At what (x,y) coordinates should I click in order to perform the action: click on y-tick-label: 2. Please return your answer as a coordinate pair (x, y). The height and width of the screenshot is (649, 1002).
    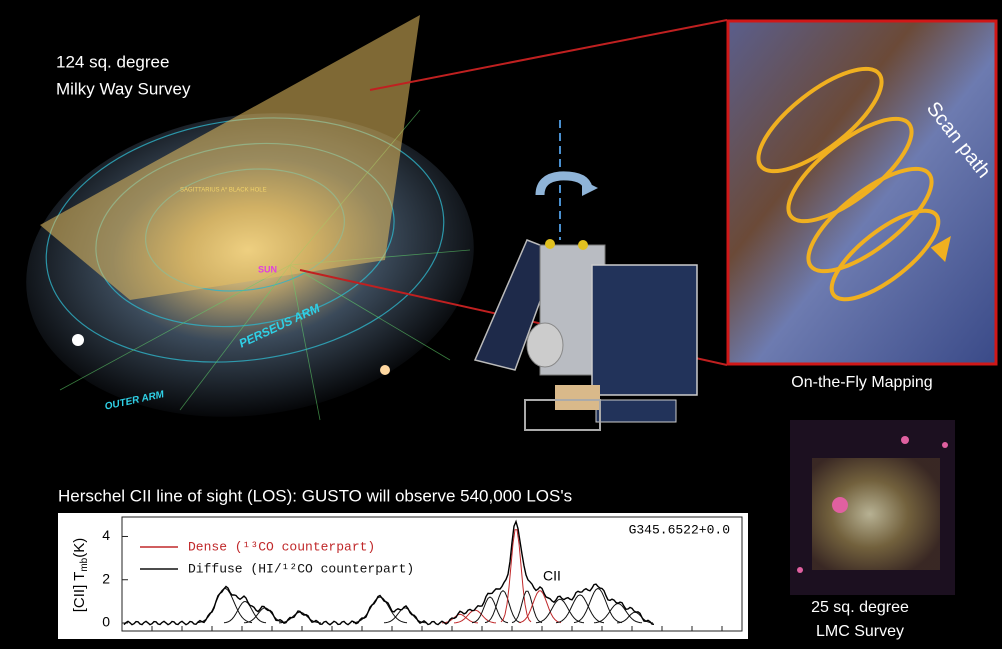
    Looking at the image, I should click on (106, 578).